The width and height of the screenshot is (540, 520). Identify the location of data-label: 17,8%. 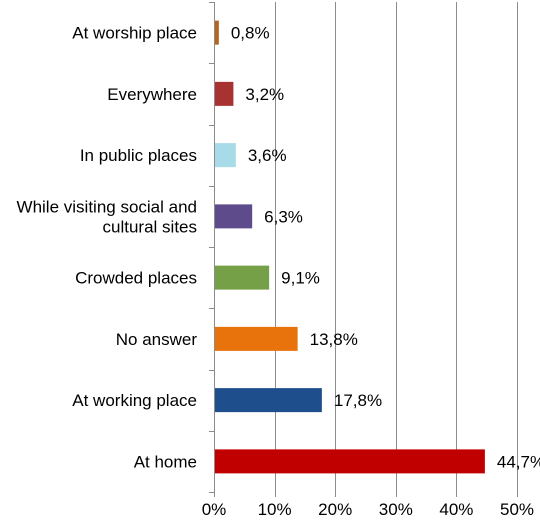
(358, 400).